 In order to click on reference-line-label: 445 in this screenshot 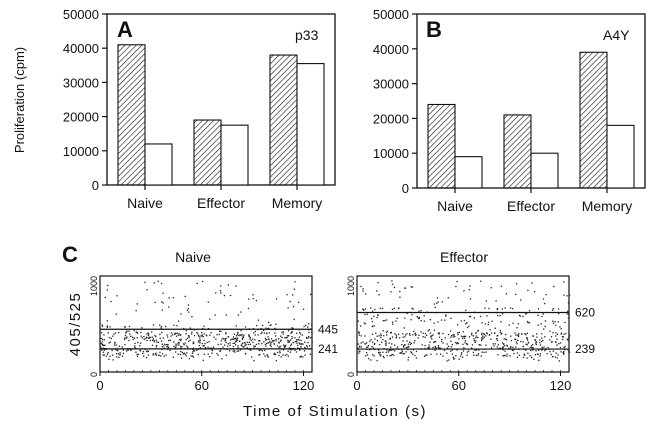, I will do `click(328, 329)`.